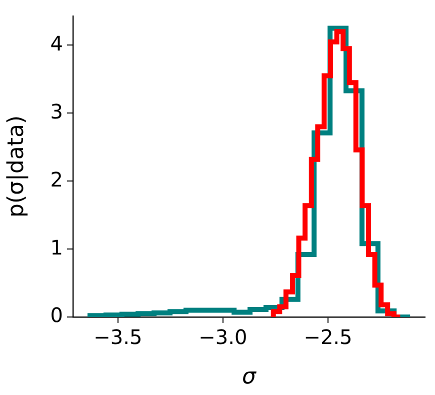 This screenshot has width=435, height=395. I want to click on x-tick-label: −3.5, so click(118, 337).